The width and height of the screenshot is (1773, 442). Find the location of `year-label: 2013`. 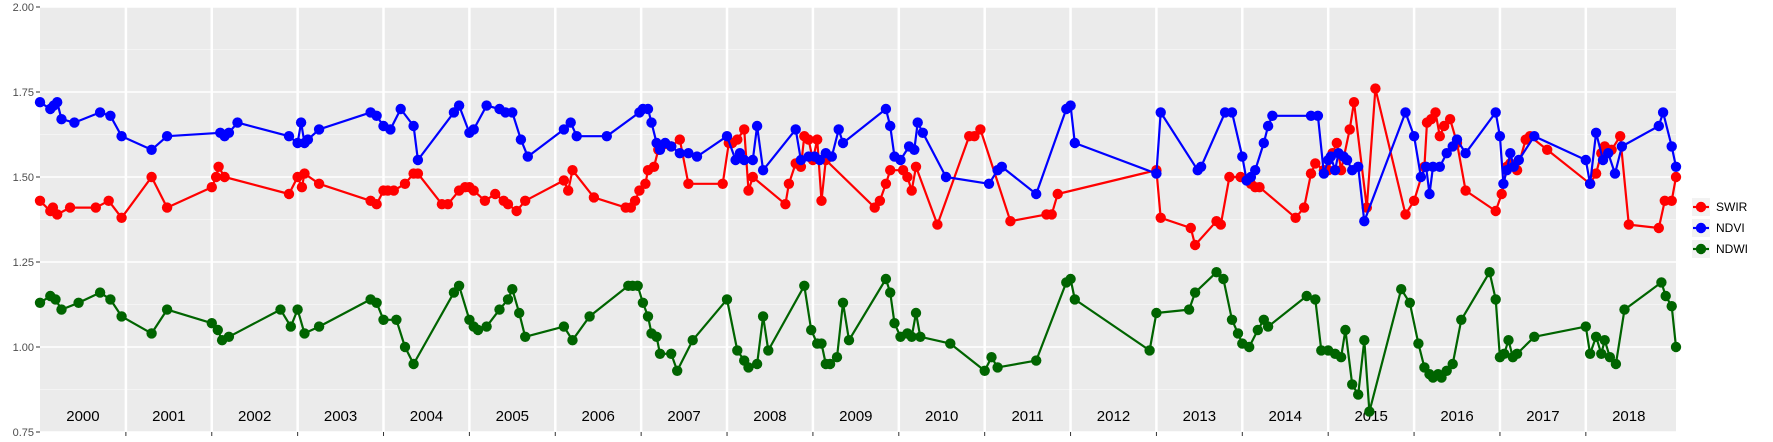

year-label: 2013 is located at coordinates (1199, 416).